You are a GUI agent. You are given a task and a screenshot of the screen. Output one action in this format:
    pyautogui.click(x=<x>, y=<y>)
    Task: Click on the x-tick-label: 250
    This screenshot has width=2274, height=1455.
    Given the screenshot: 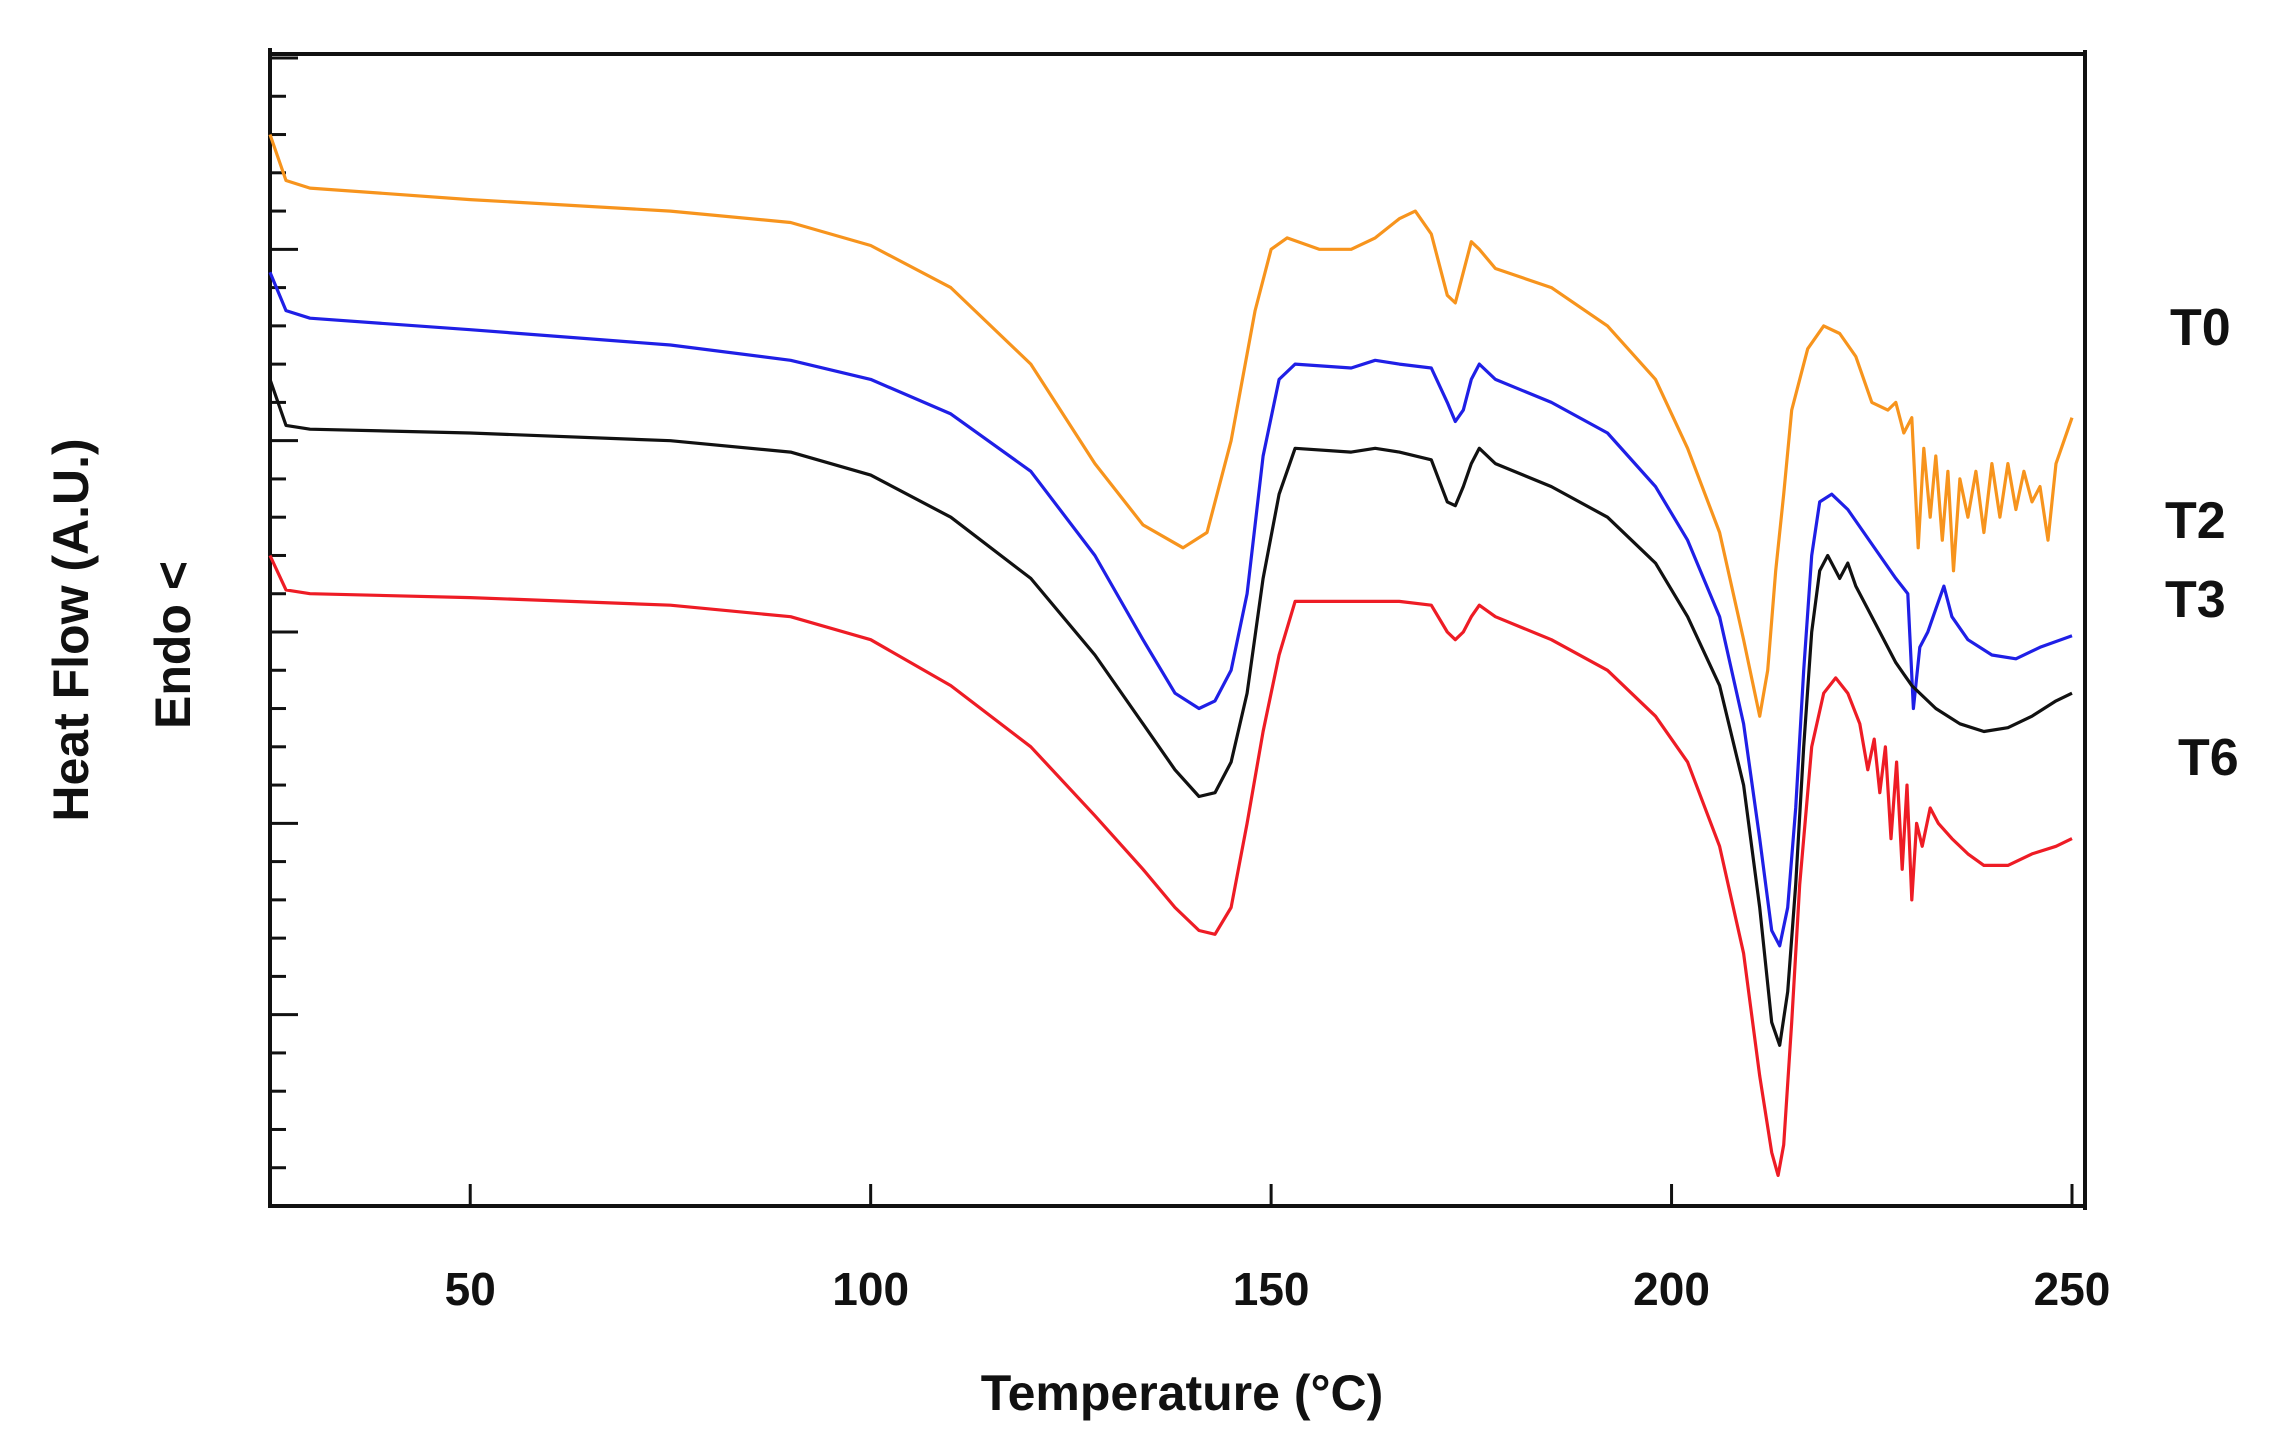 What is the action you would take?
    pyautogui.click(x=2072, y=1289)
    